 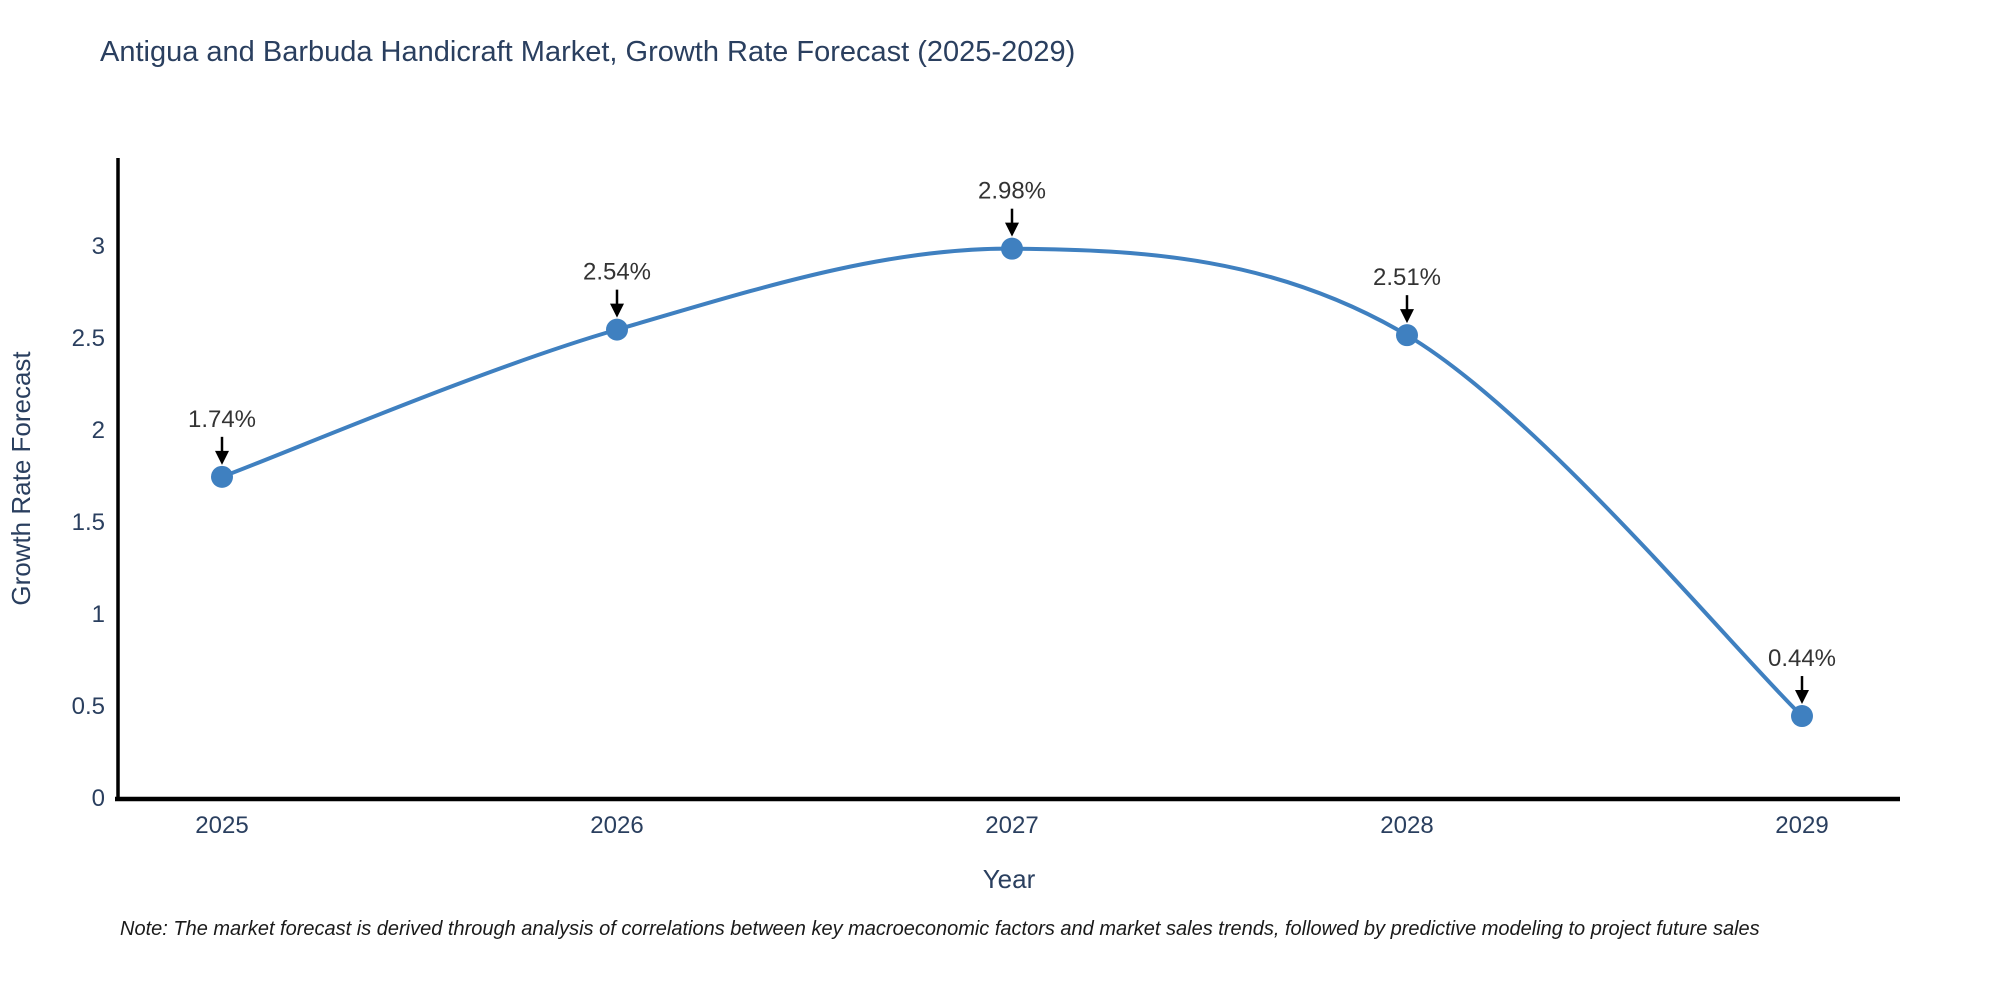 What do you see at coordinates (1801, 825) in the screenshot?
I see `x-tick-label: 2029` at bounding box center [1801, 825].